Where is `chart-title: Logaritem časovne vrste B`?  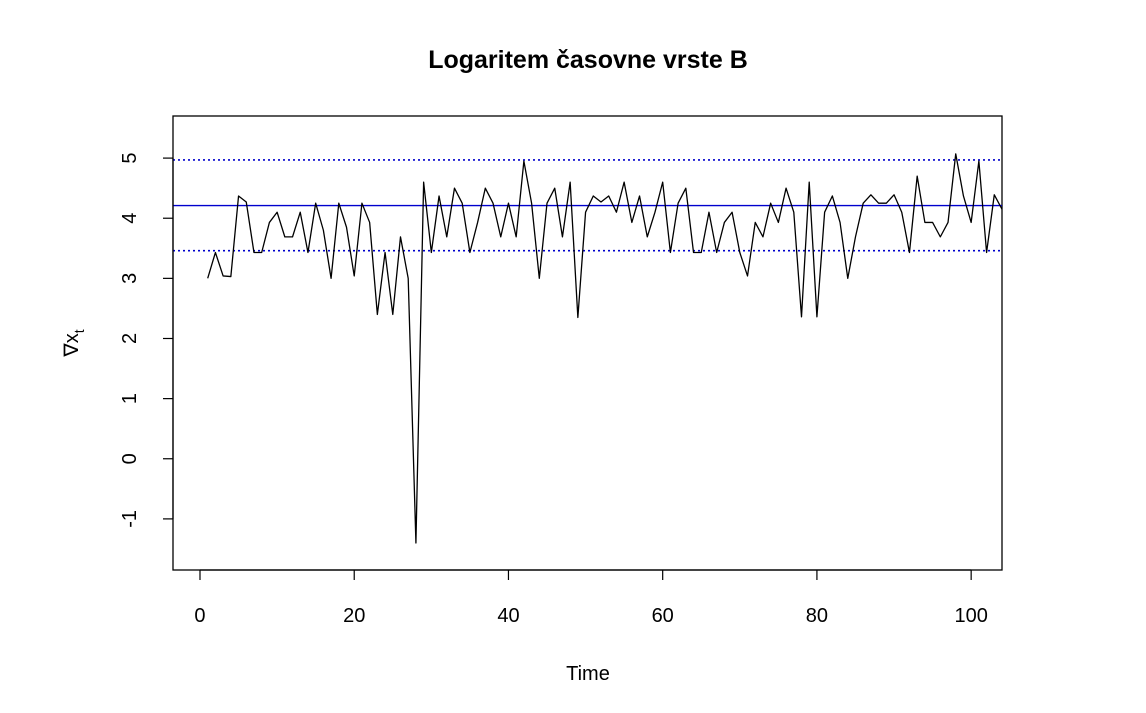
chart-title: Logaritem časovne vrste B is located at coordinates (588, 60).